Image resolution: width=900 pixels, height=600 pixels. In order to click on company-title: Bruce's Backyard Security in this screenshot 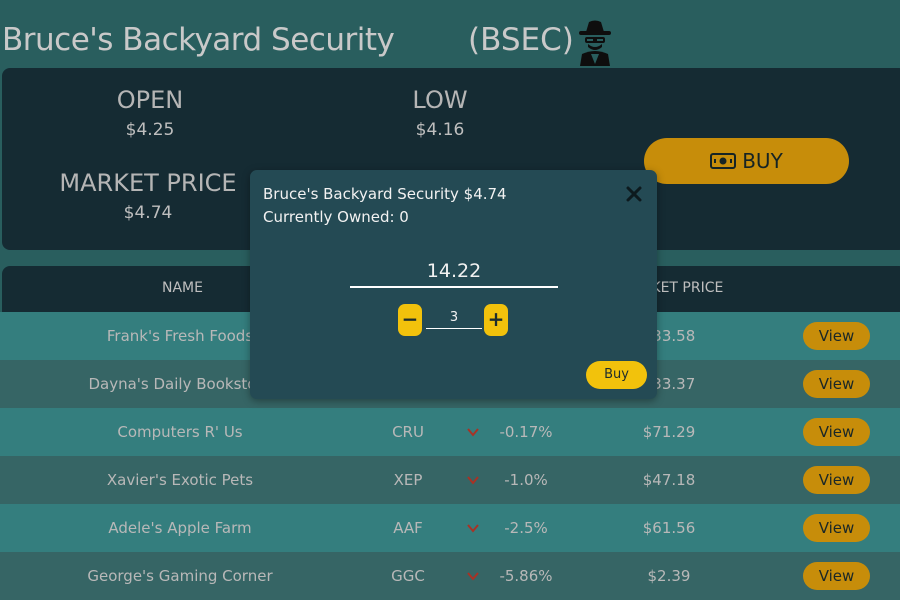, I will do `click(198, 40)`.